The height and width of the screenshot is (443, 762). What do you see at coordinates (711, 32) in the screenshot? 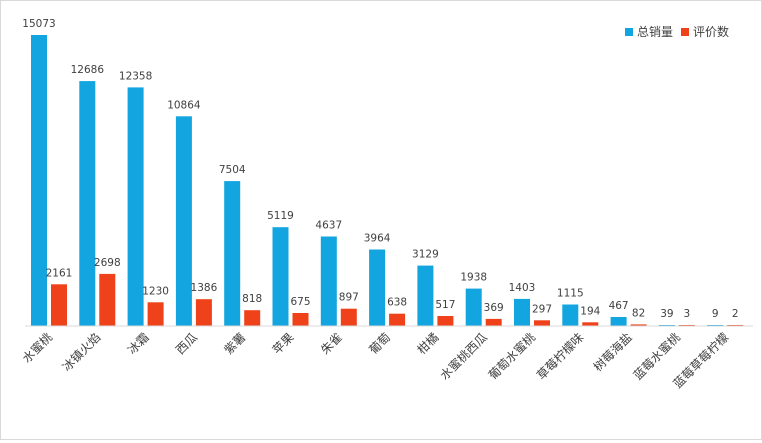
I see `legend-label-reviews: 评价数` at bounding box center [711, 32].